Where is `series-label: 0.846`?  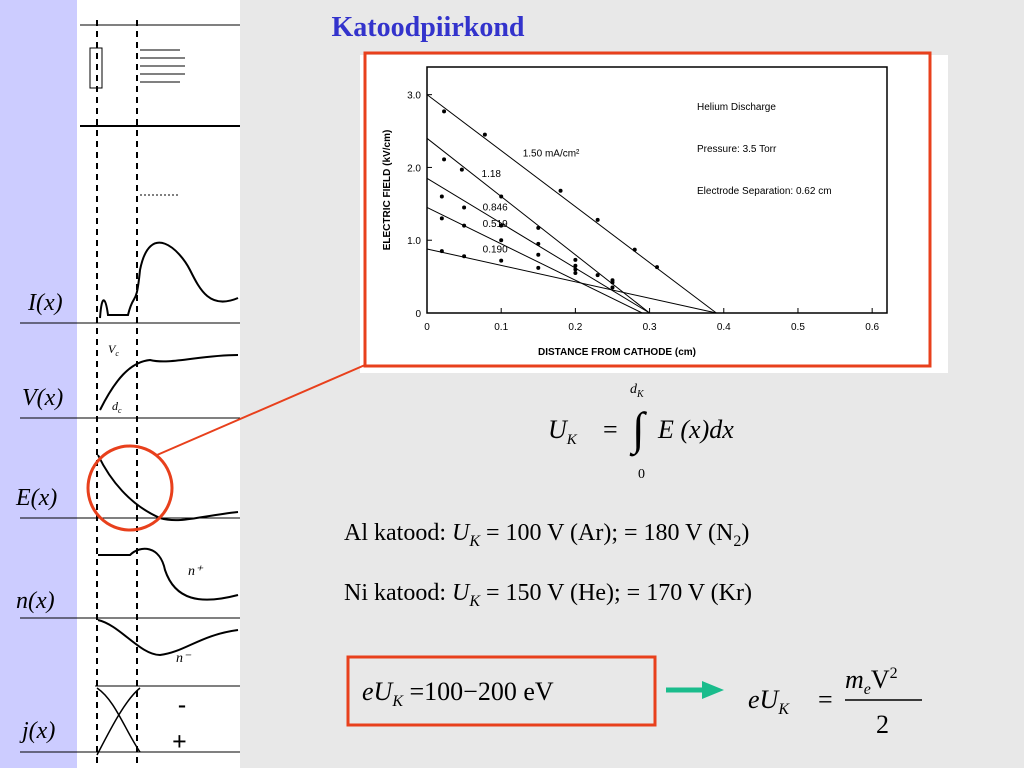
series-label: 0.846 is located at coordinates (495, 208).